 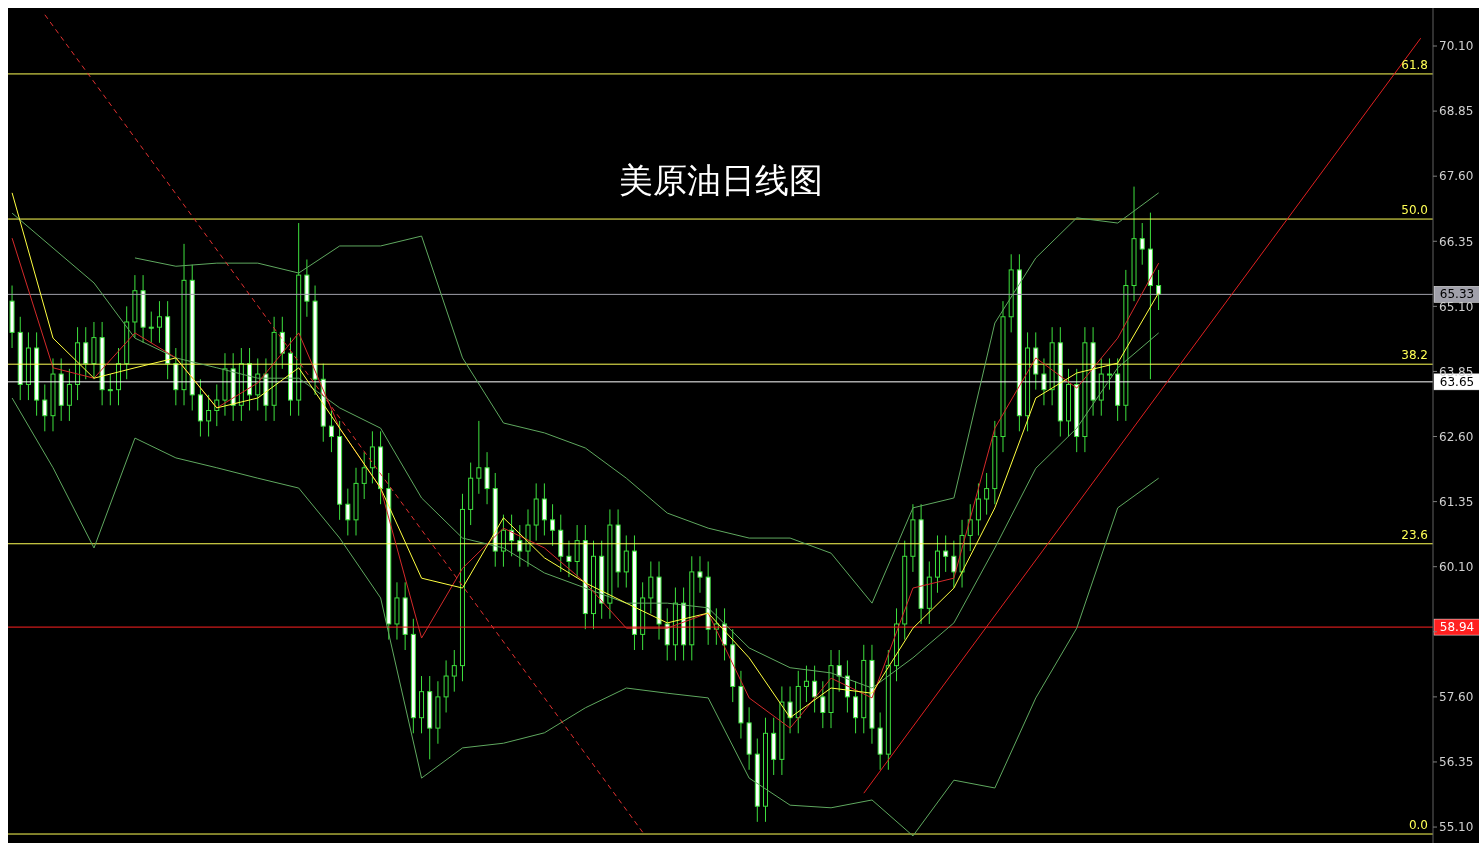 I want to click on y-tick-label: 67.60, so click(x=1456, y=176).